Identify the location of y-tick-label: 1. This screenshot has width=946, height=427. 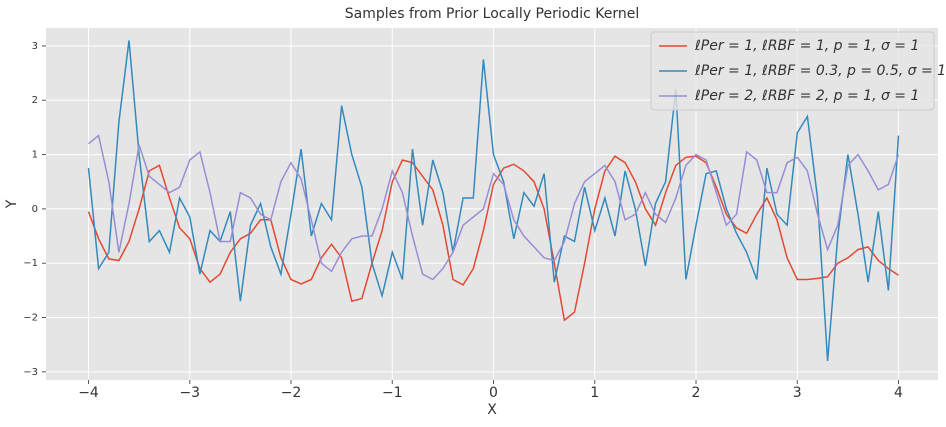
(35, 155).